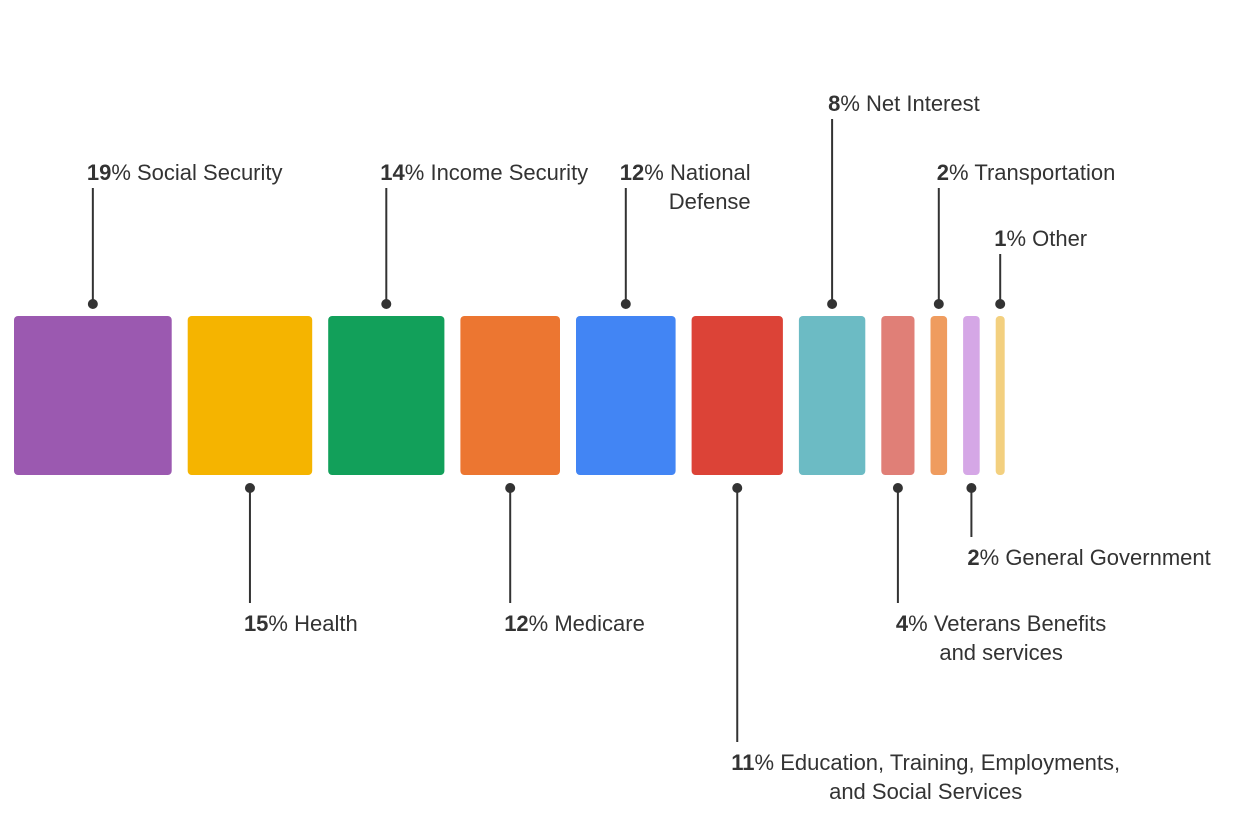  Describe the element at coordinates (1000, 395) in the screenshot. I see `bar-other` at that location.